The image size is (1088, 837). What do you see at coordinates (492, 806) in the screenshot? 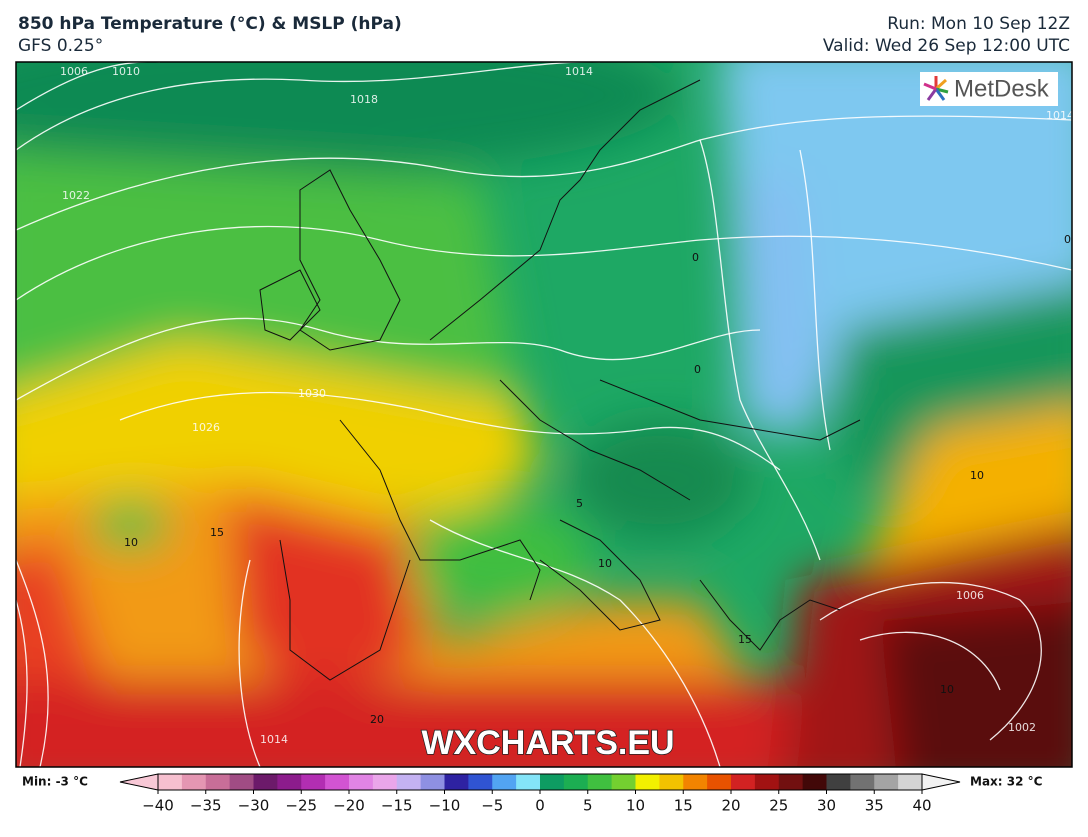
I see `colorbar-tick-label: −5` at bounding box center [492, 806].